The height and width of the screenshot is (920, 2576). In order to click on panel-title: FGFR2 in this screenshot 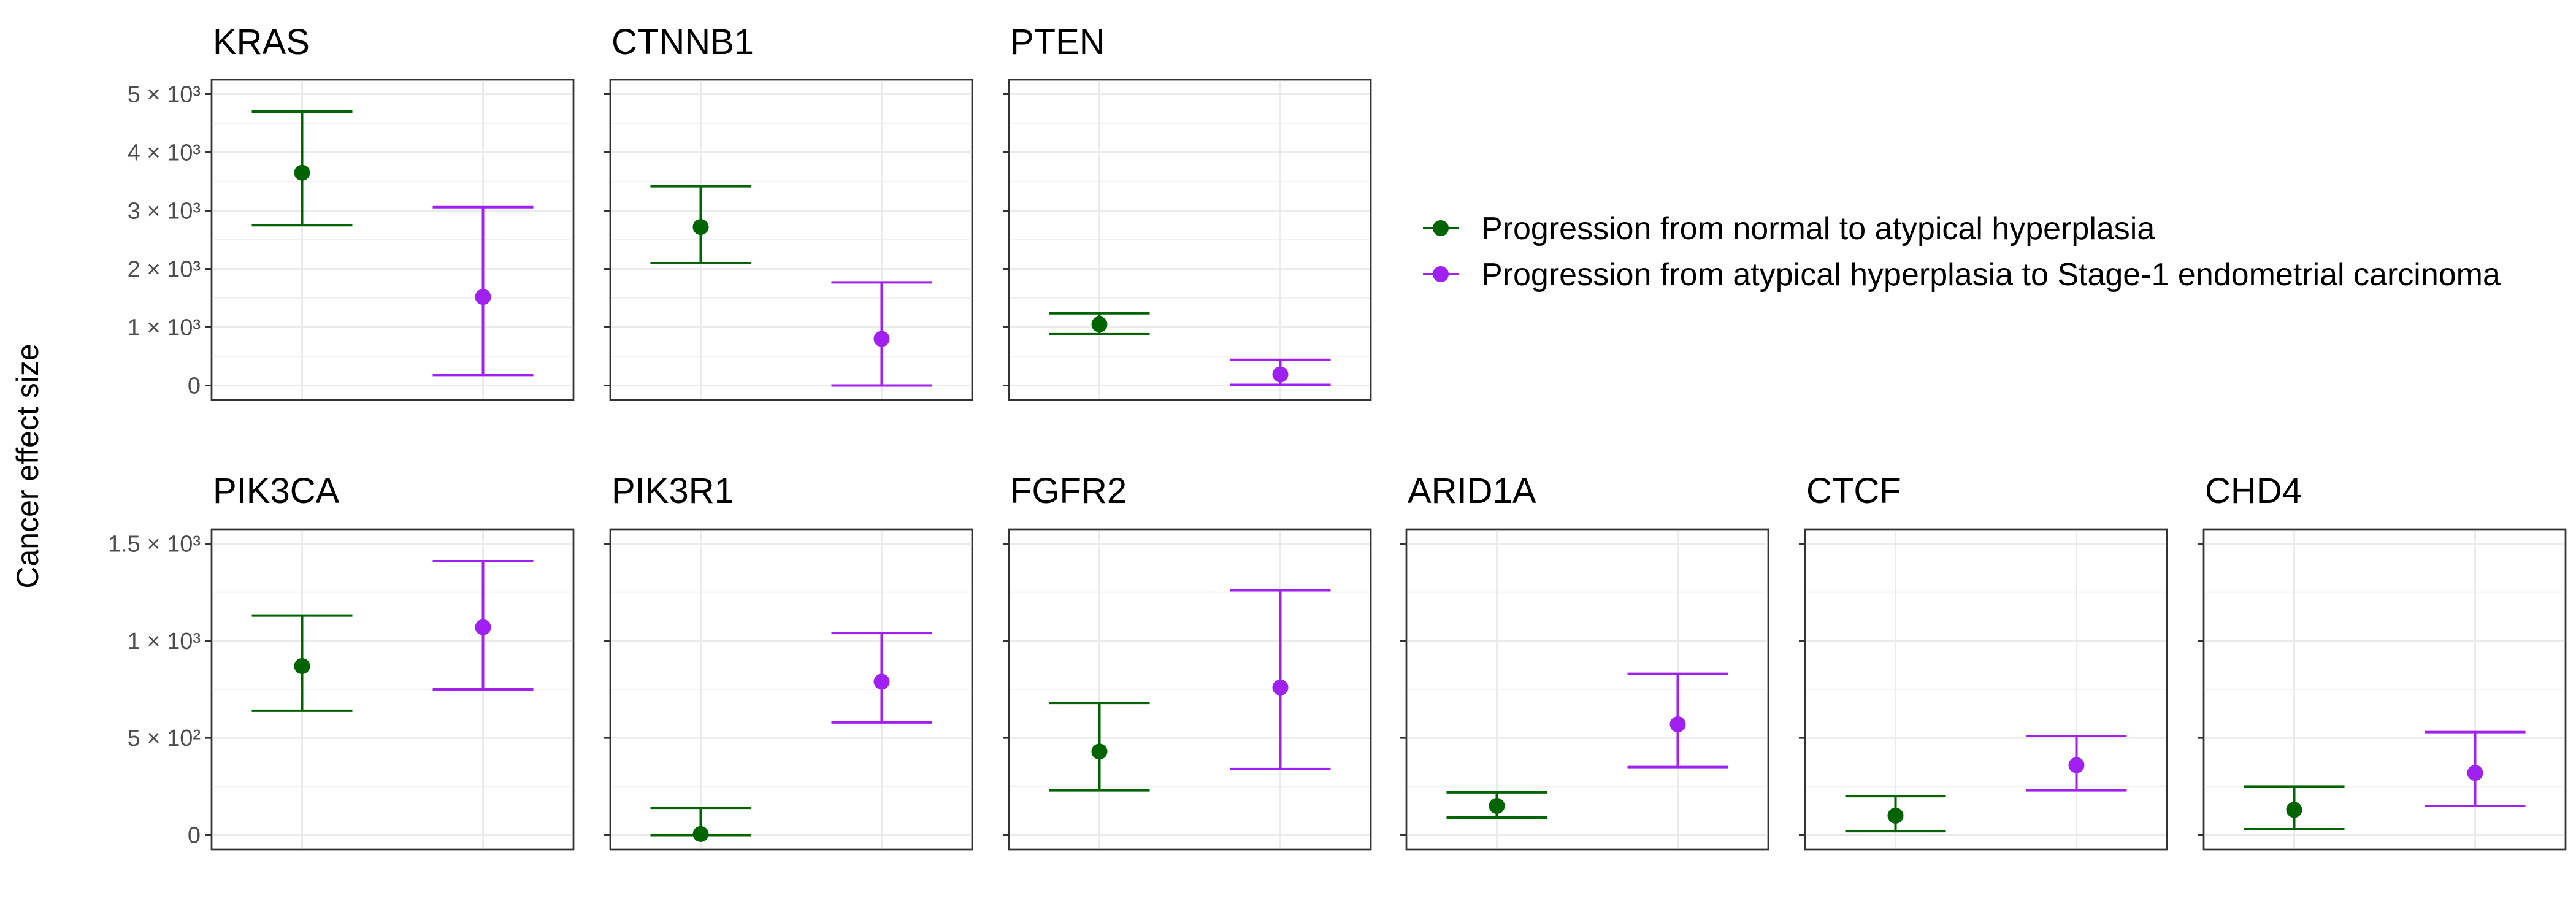, I will do `click(1068, 491)`.